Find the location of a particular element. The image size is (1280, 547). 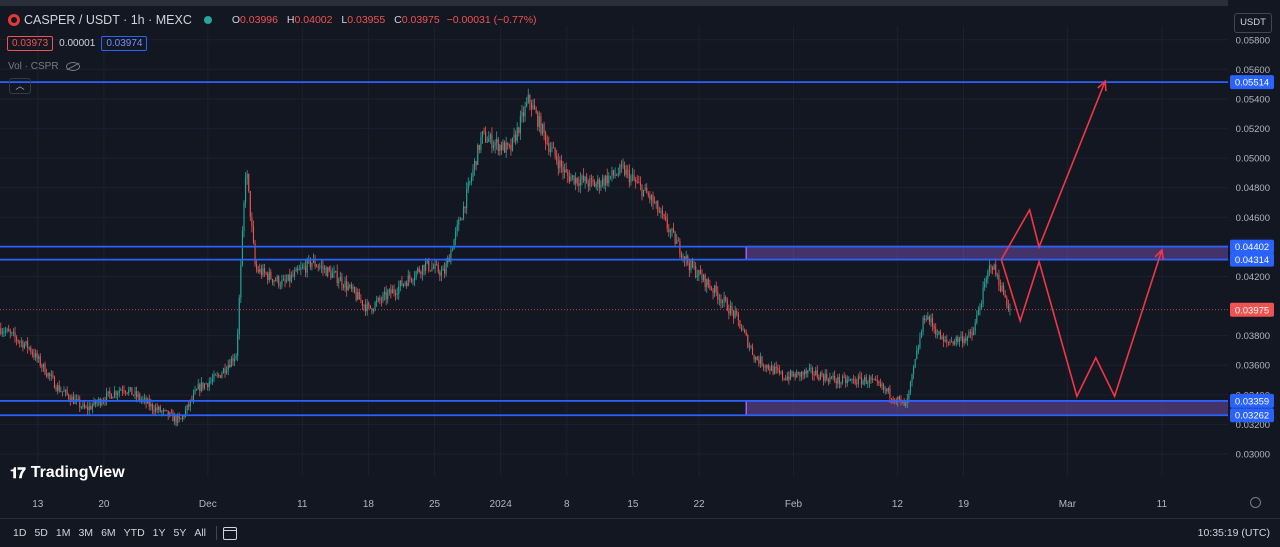

projection-paths is located at coordinates (1082, 239).